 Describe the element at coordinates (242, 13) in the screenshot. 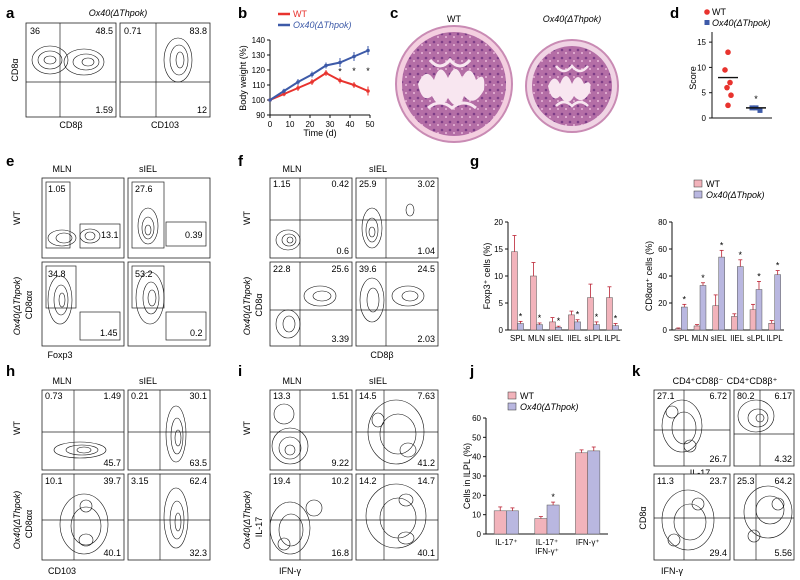

I see `panel-label-b: b` at that location.